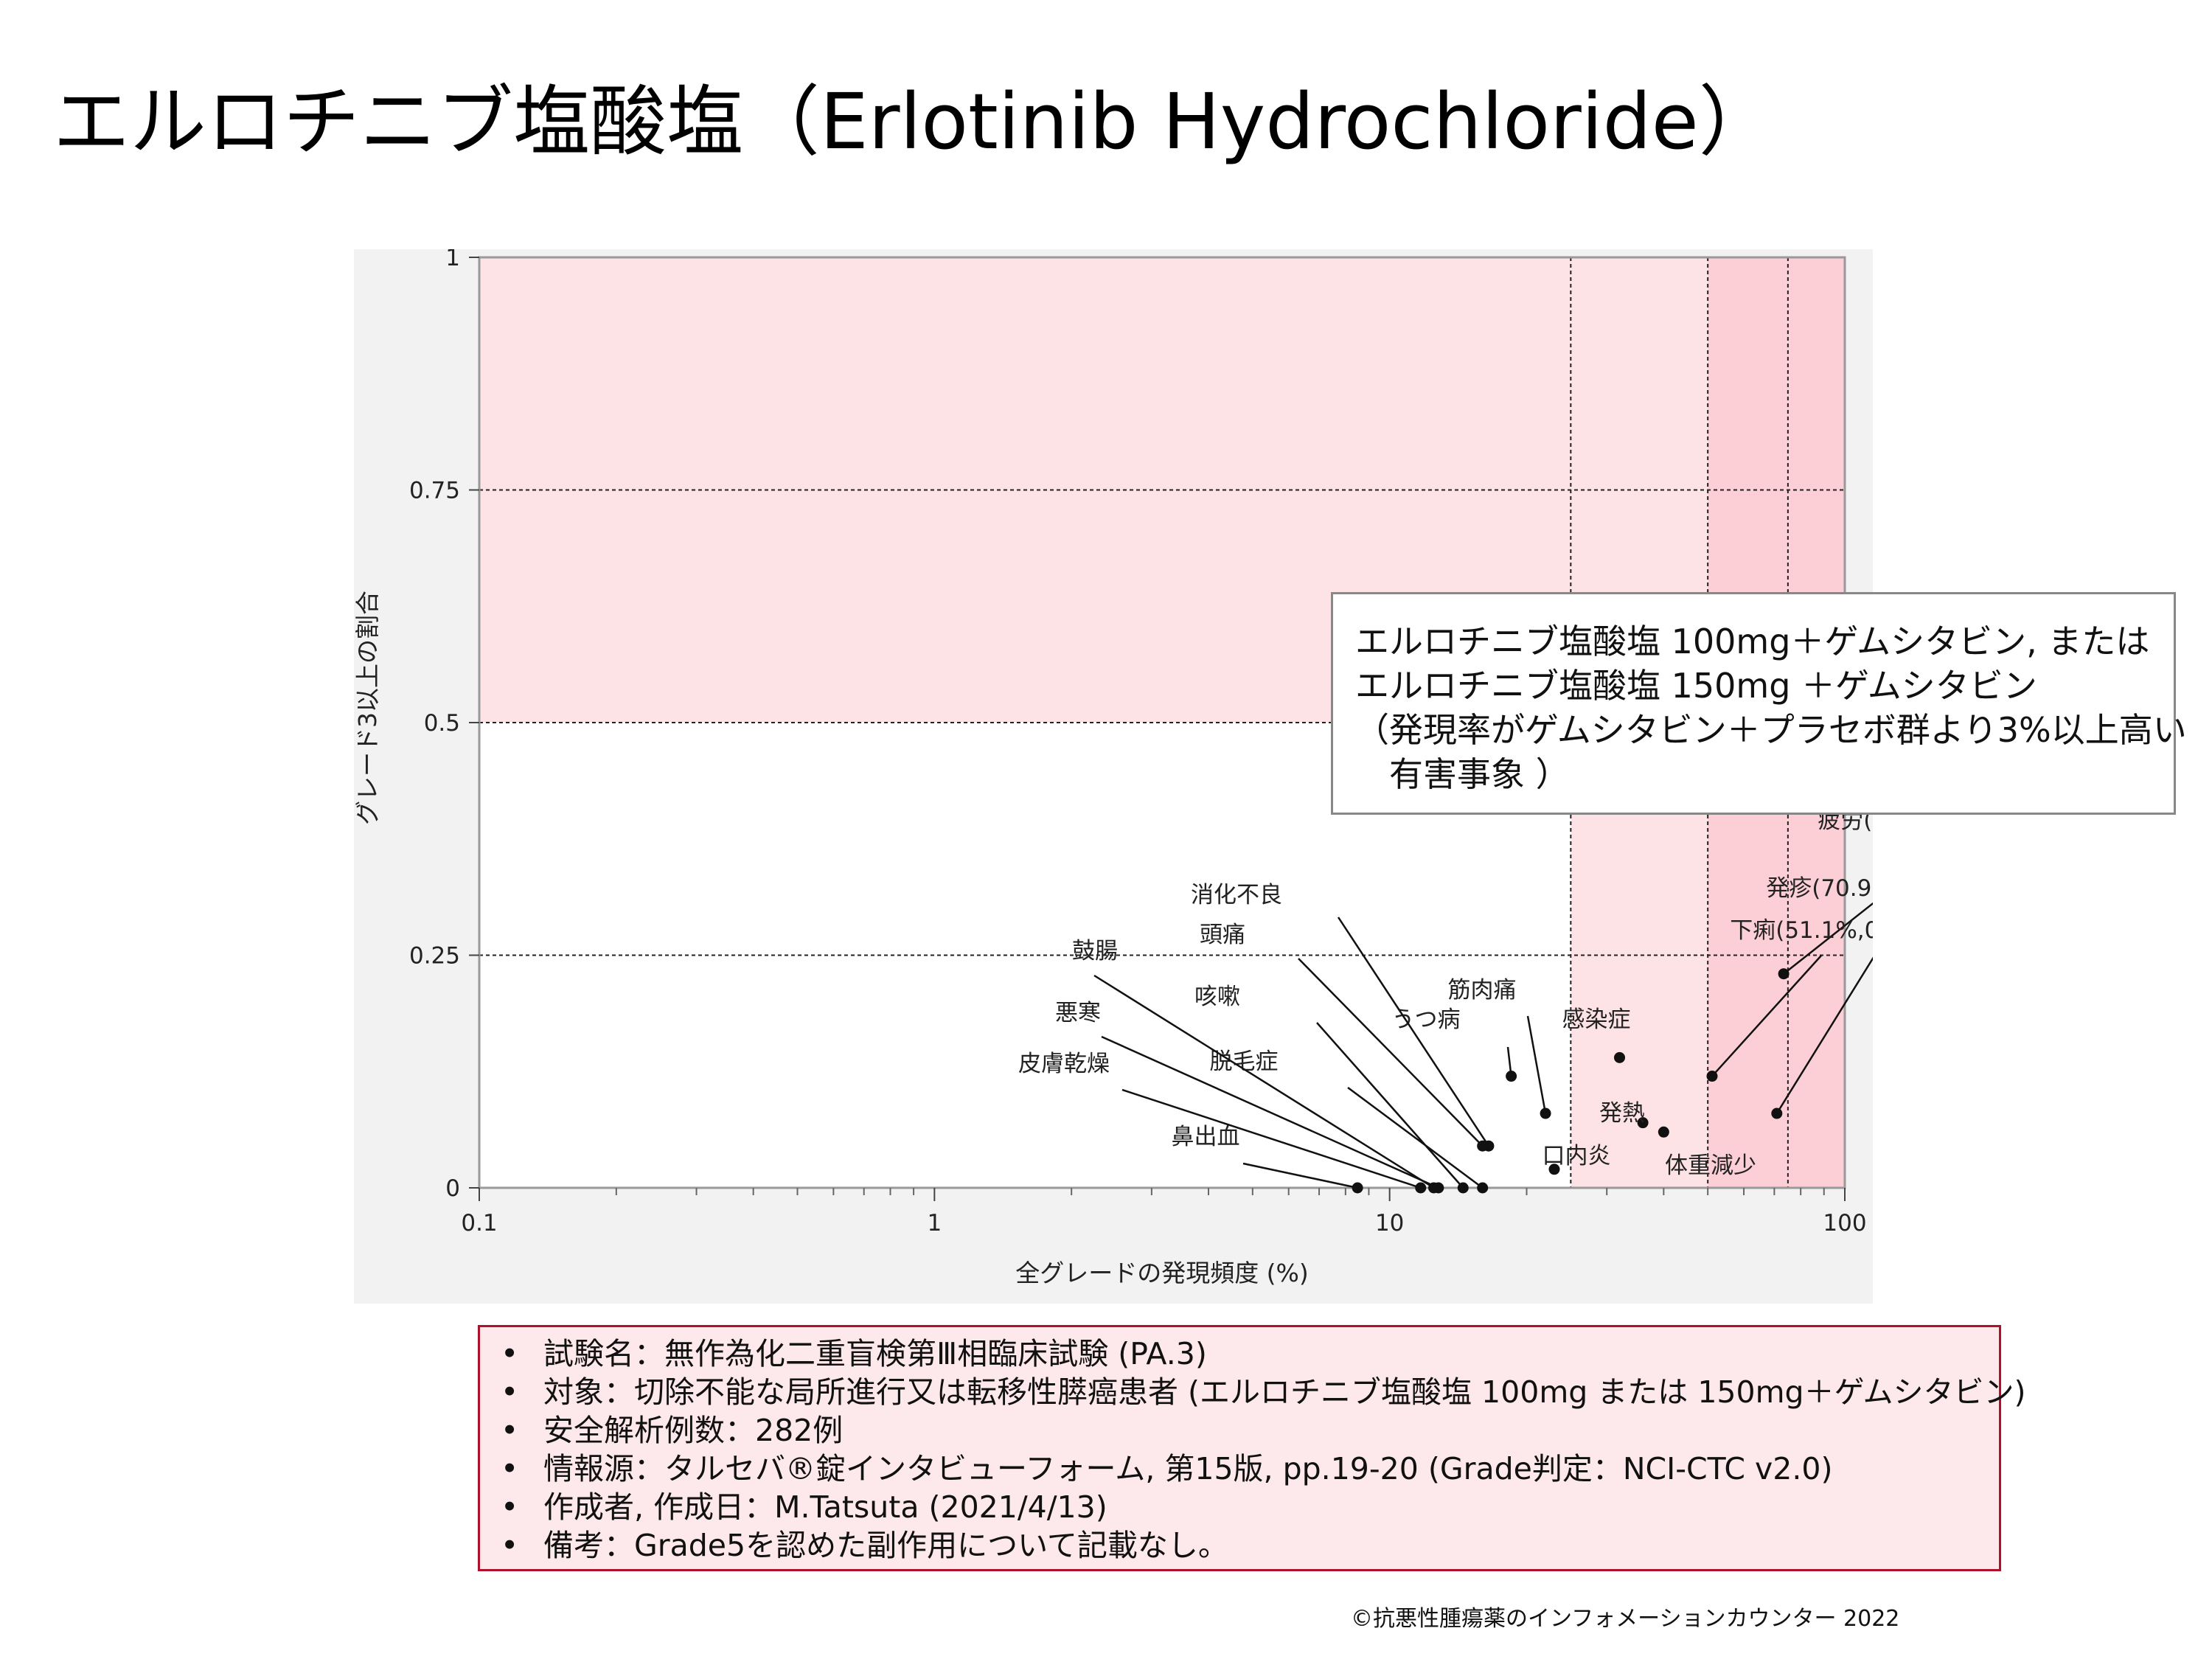 The width and height of the screenshot is (2212, 1659). Describe the element at coordinates (1095, 951) in the screenshot. I see `data-point-label: 鼓腸` at that location.